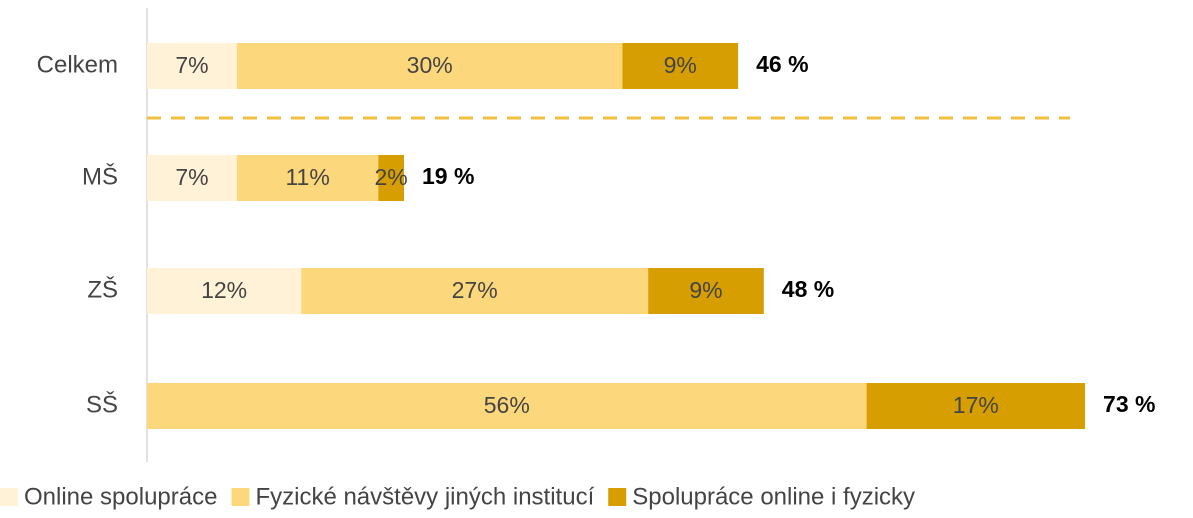  I want to click on value-label: 11%, so click(307, 177).